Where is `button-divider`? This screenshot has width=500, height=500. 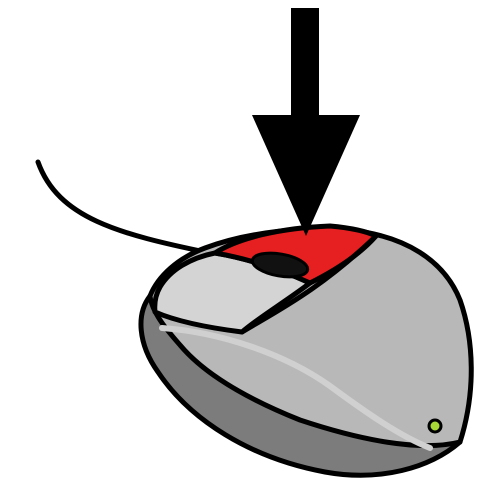
button-divider is located at coordinates (309, 284).